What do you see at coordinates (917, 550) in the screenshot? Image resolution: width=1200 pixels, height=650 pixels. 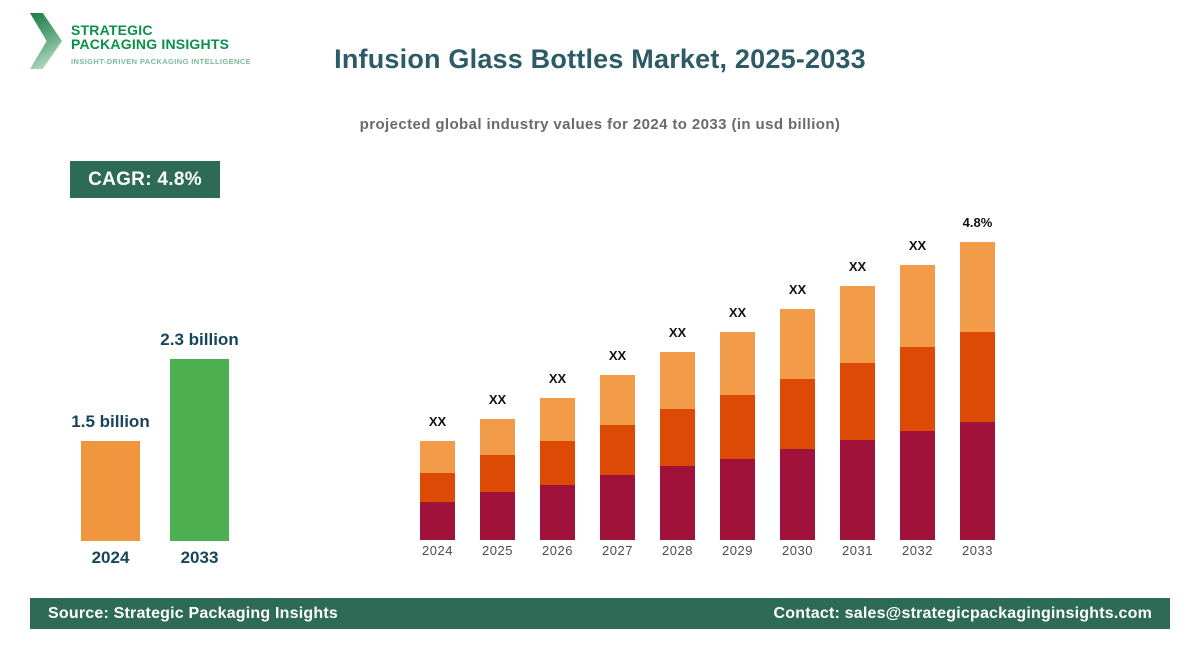 I see `bar-year-label: 2032` at bounding box center [917, 550].